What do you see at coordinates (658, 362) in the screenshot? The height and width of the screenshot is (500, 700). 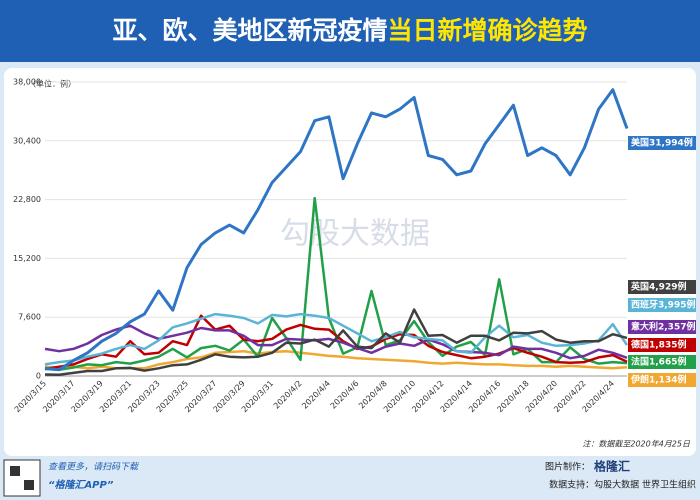 I see `end-label: 法国1,665例` at bounding box center [658, 362].